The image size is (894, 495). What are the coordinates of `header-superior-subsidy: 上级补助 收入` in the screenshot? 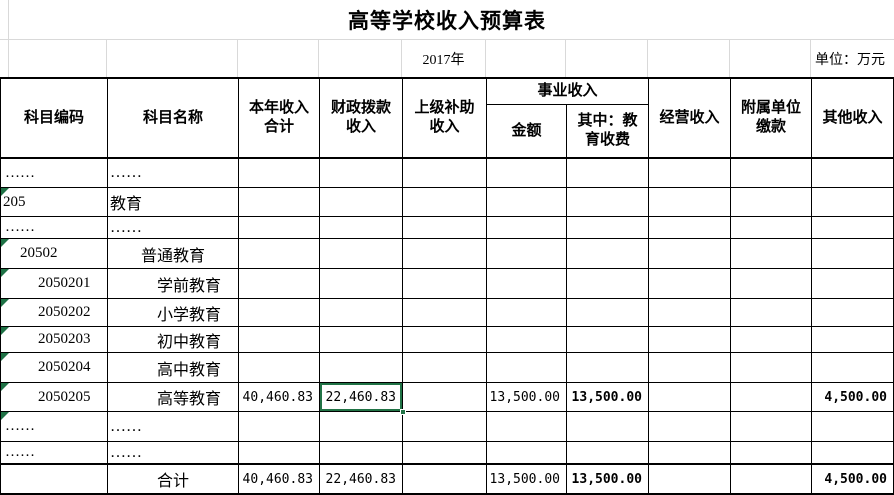 It's located at (444, 118).